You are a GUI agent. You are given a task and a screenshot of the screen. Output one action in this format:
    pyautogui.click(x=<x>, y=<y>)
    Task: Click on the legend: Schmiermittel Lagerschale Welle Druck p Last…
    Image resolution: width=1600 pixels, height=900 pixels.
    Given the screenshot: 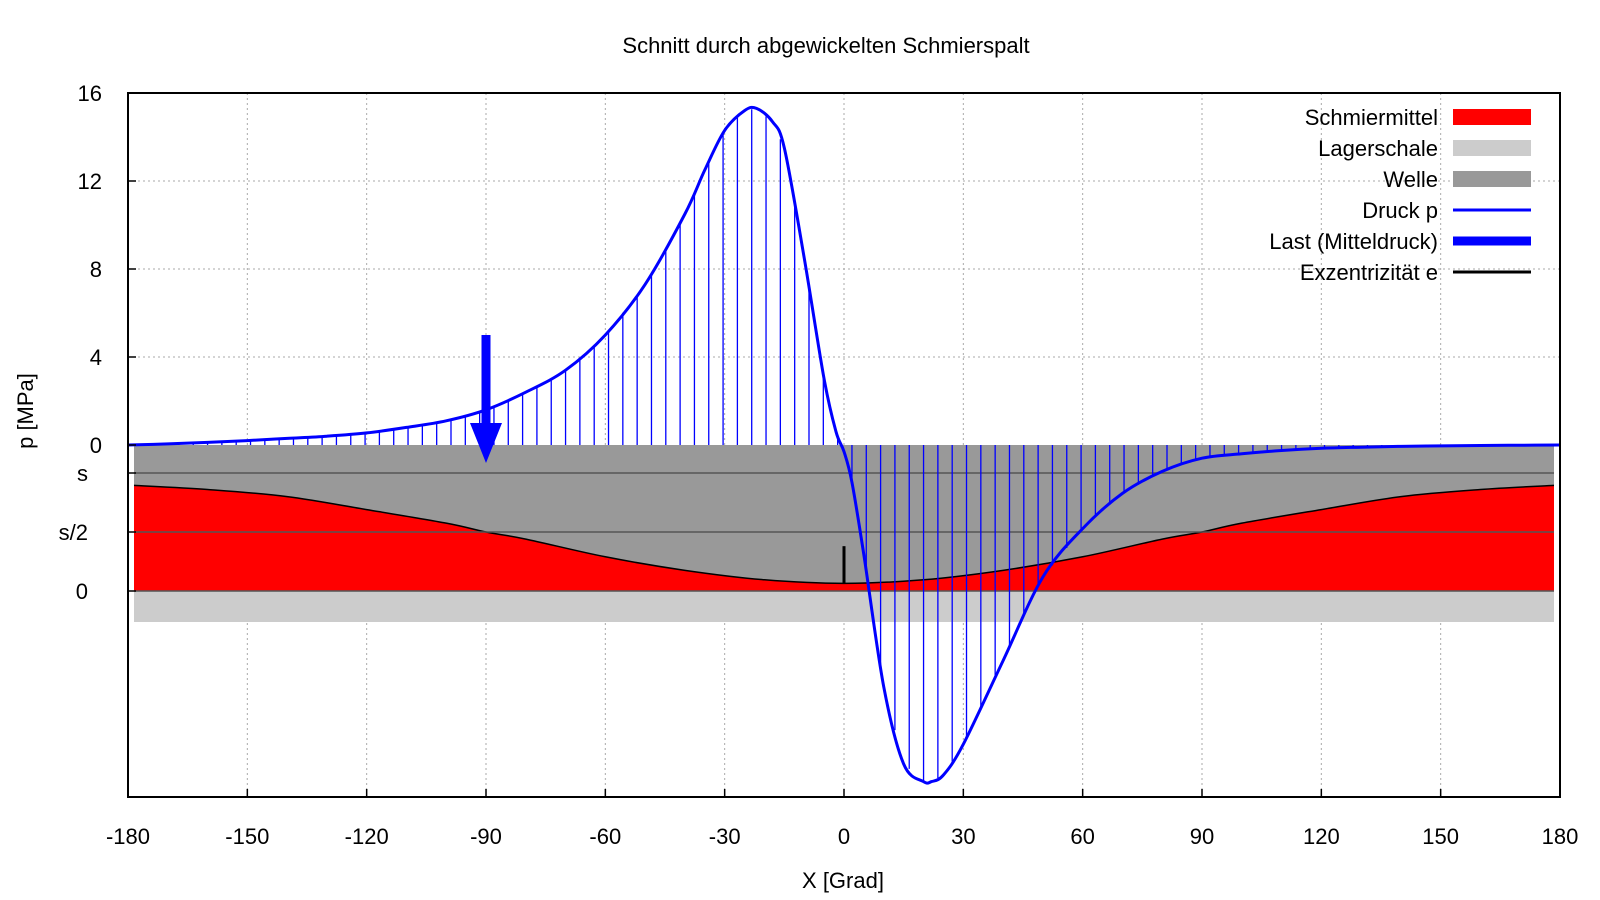 What is the action you would take?
    pyautogui.click(x=1400, y=195)
    